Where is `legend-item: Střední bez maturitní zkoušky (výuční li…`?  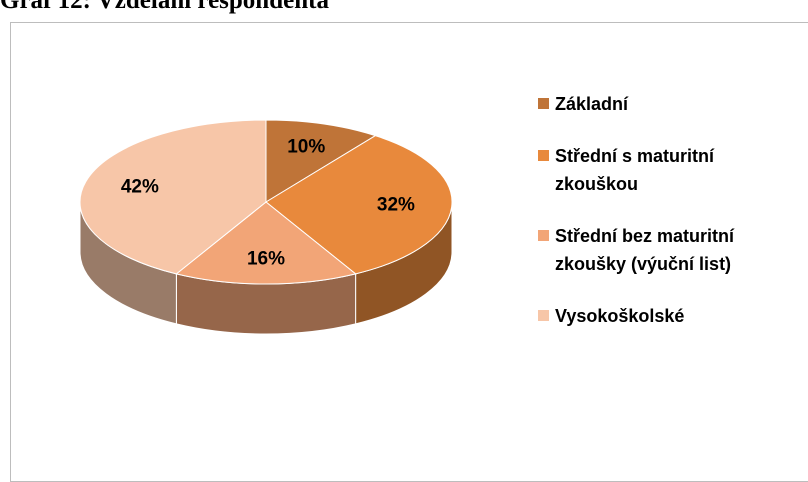
legend-item: Střední bez maturitní zkoušky (výuční li… is located at coordinates (658, 250).